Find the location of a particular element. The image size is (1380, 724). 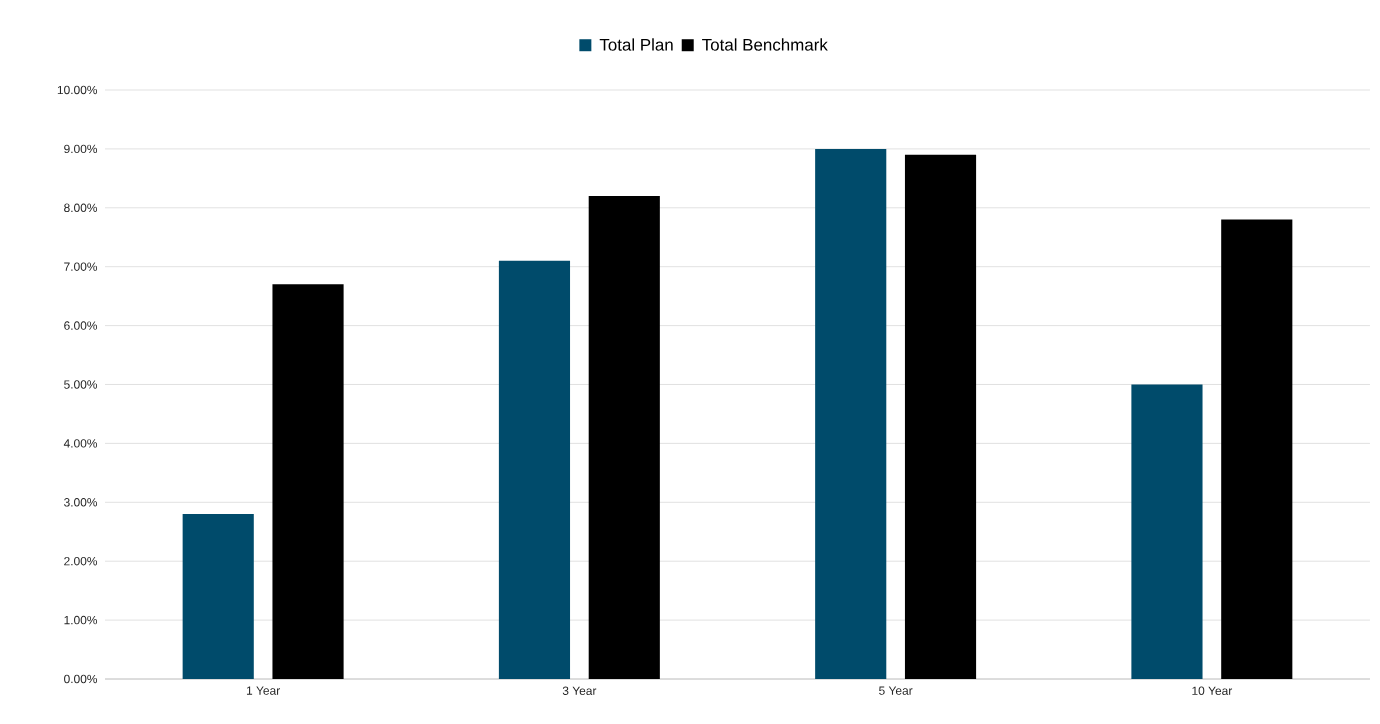

y-tick-label: 5.00% is located at coordinates (81, 384).